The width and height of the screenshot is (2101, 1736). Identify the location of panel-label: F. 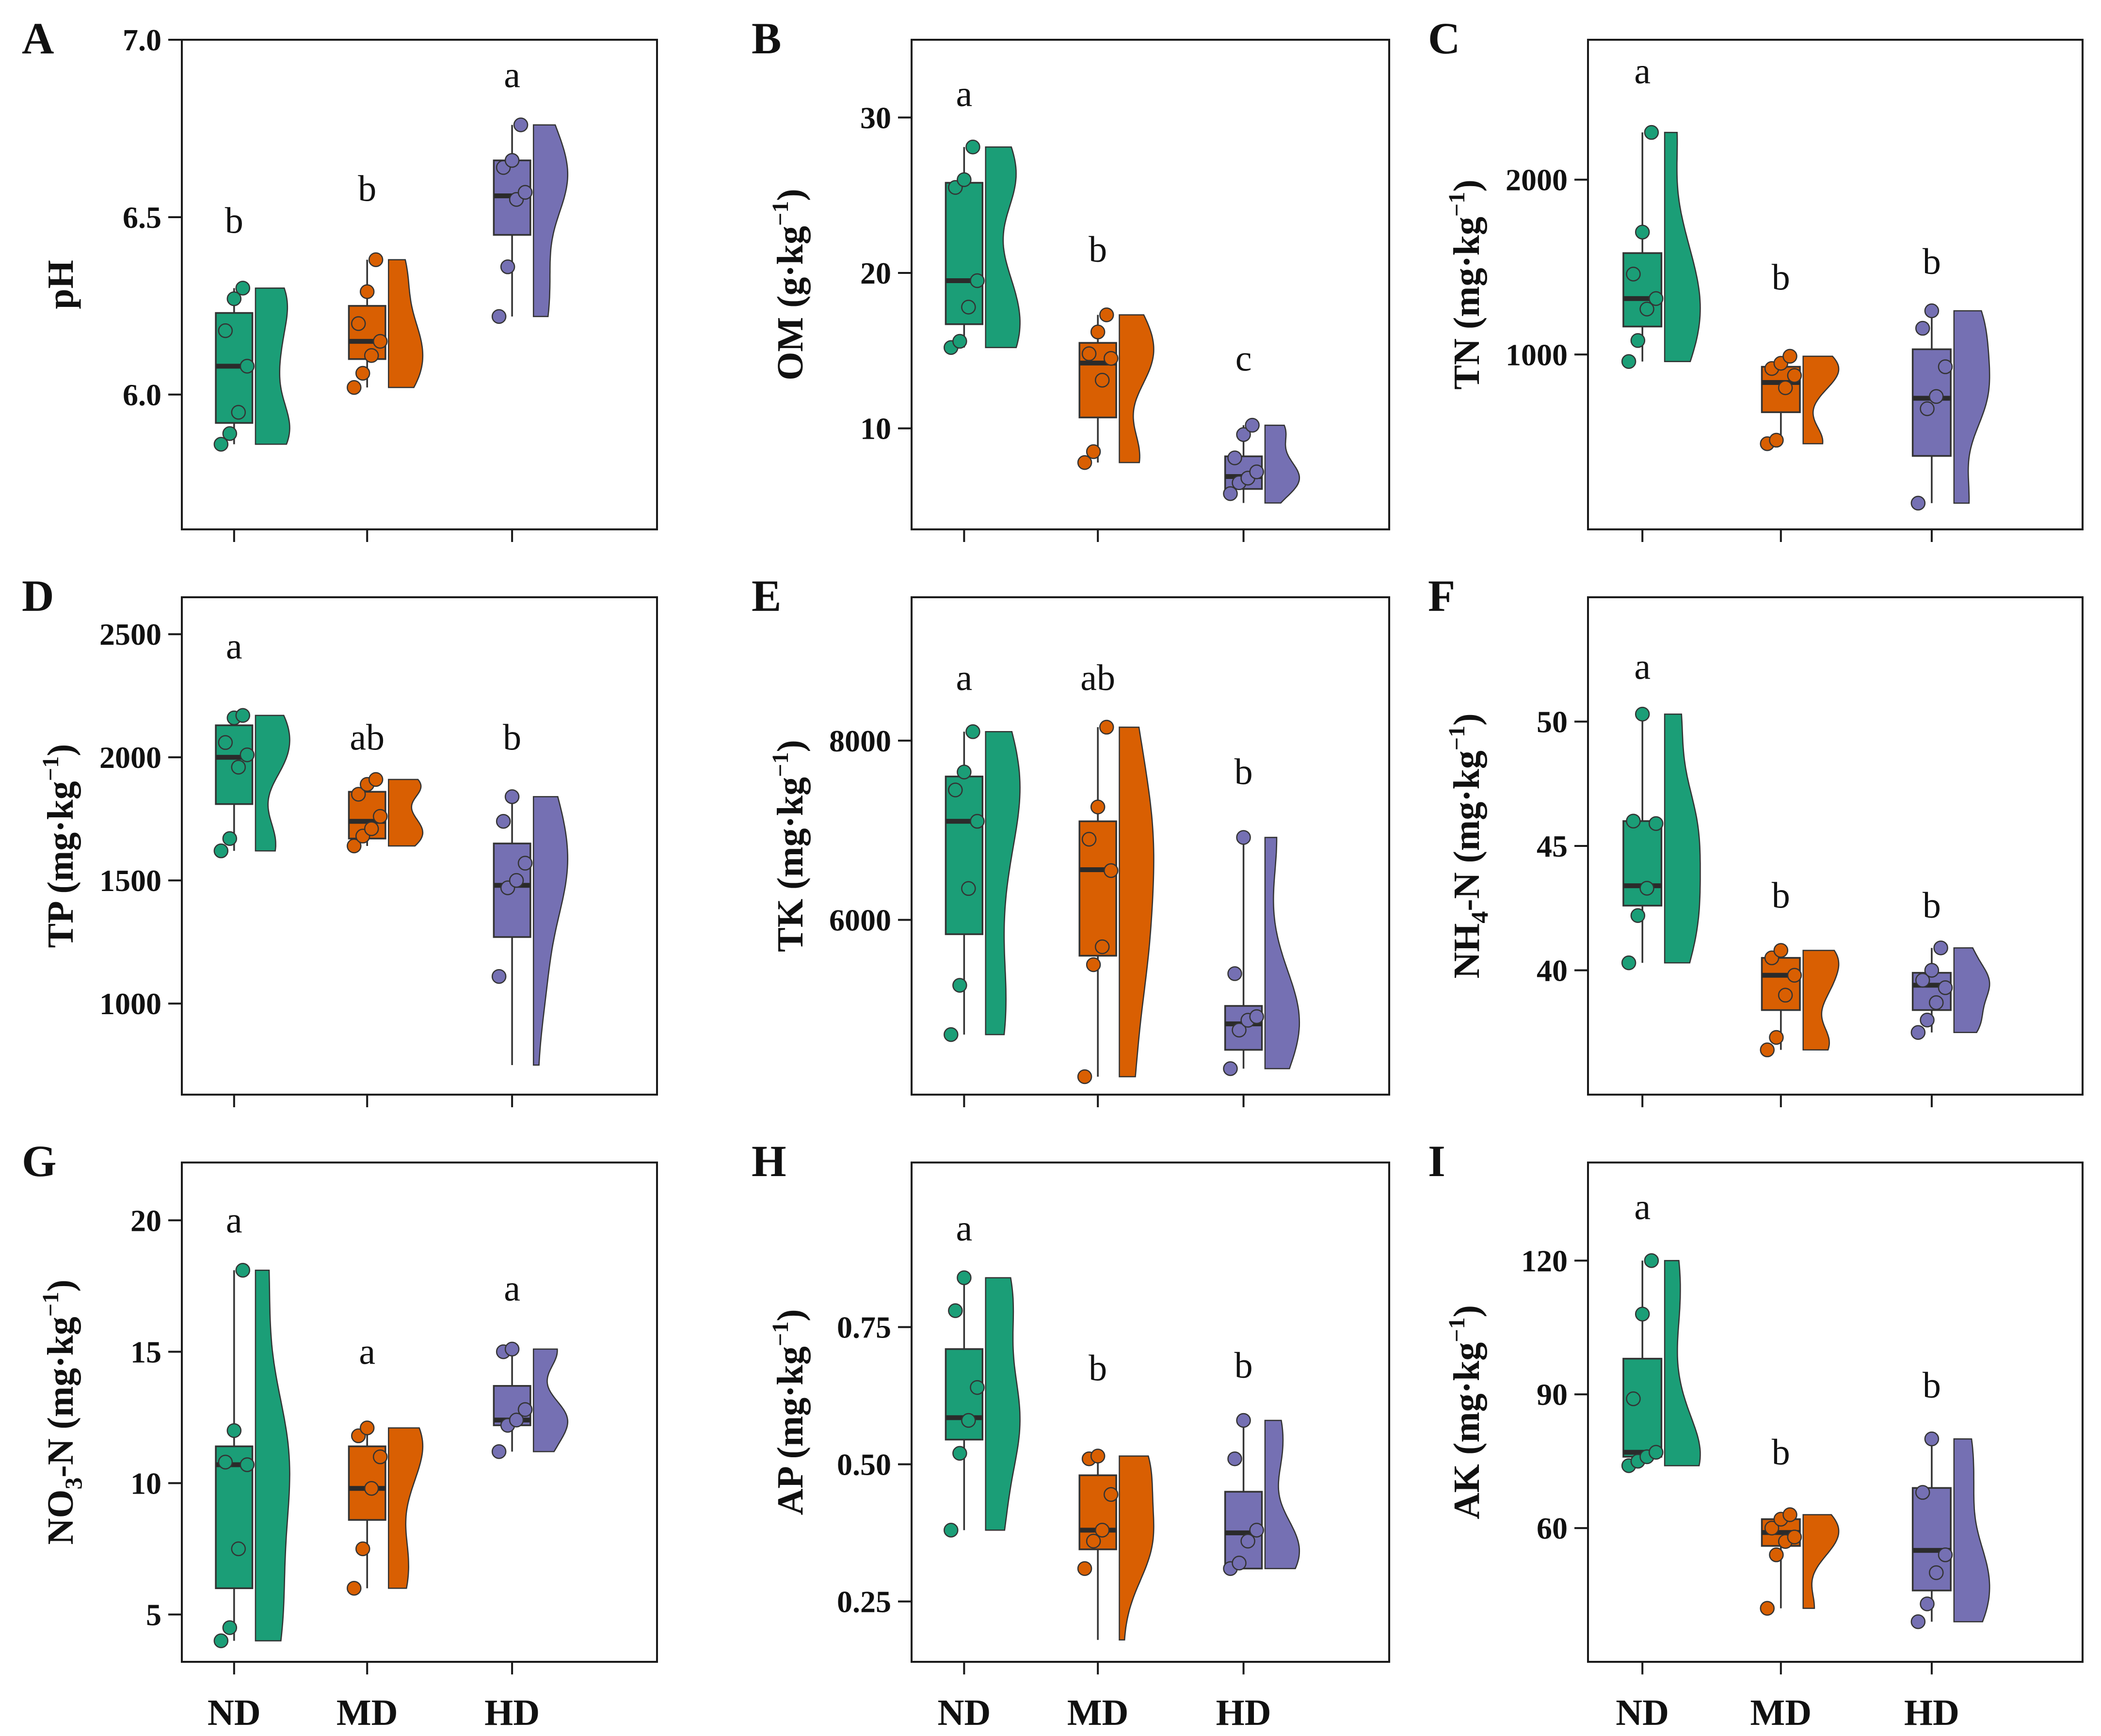
(1441, 596).